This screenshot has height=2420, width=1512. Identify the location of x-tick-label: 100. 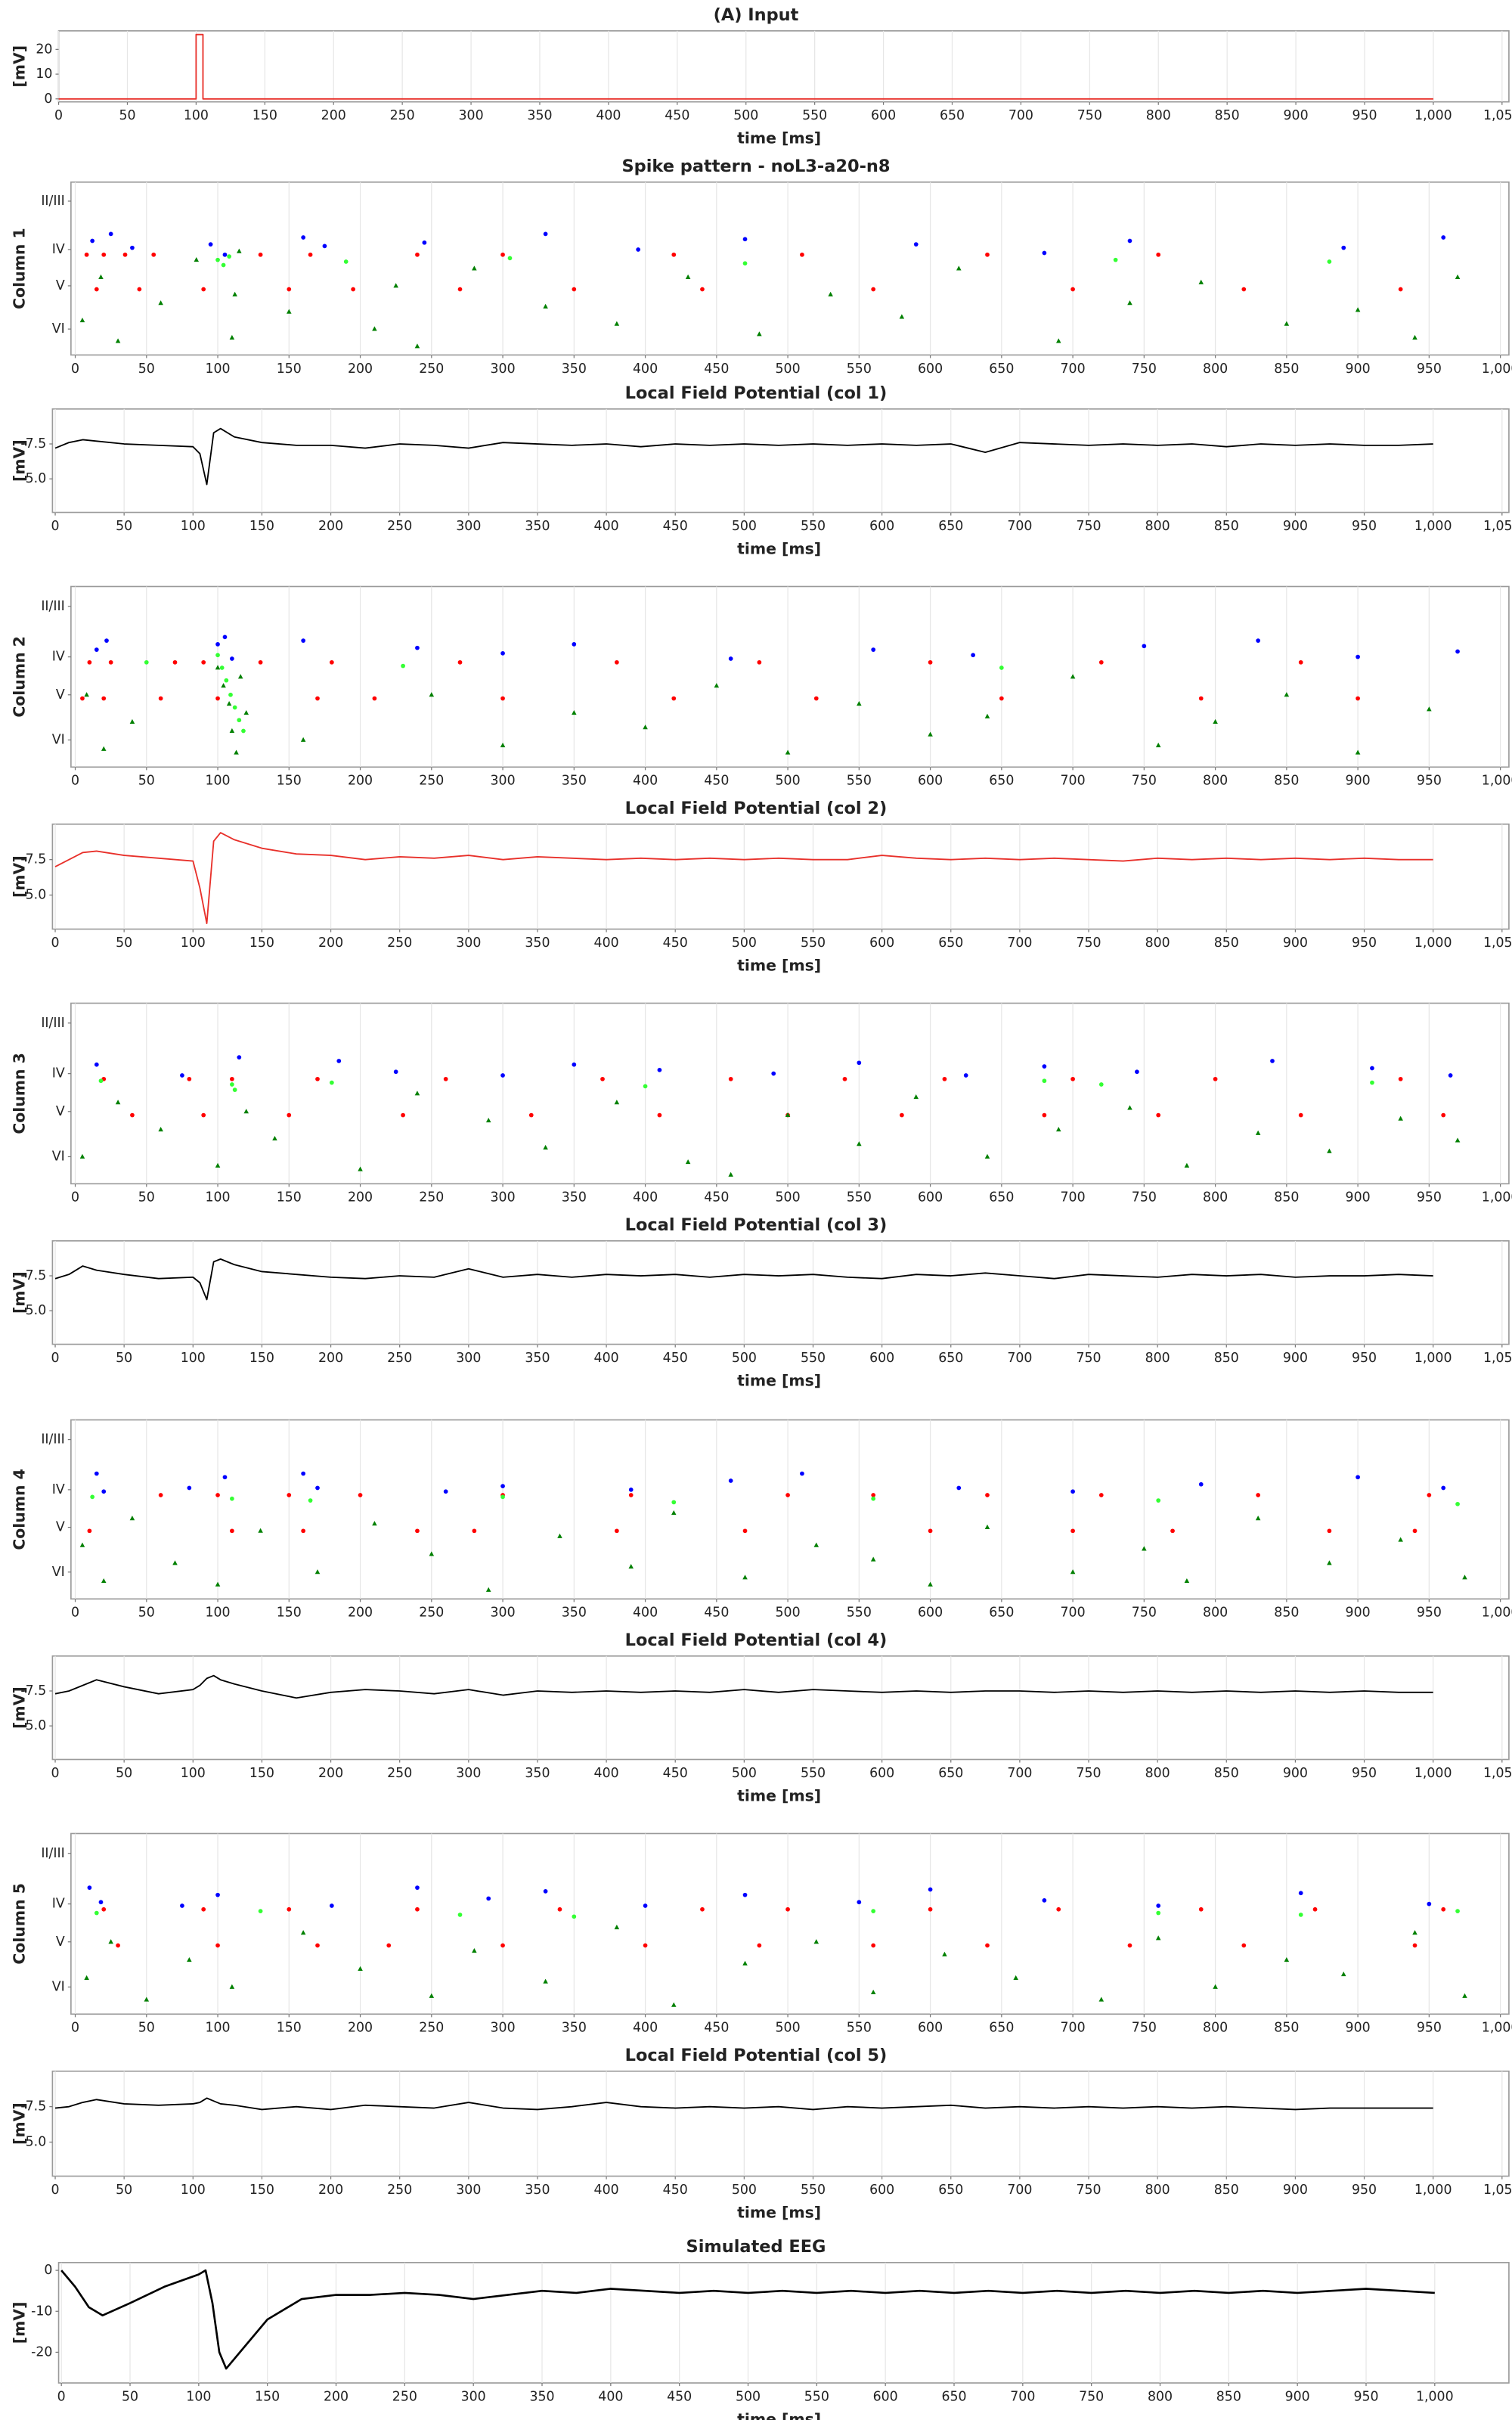
(219, 1197).